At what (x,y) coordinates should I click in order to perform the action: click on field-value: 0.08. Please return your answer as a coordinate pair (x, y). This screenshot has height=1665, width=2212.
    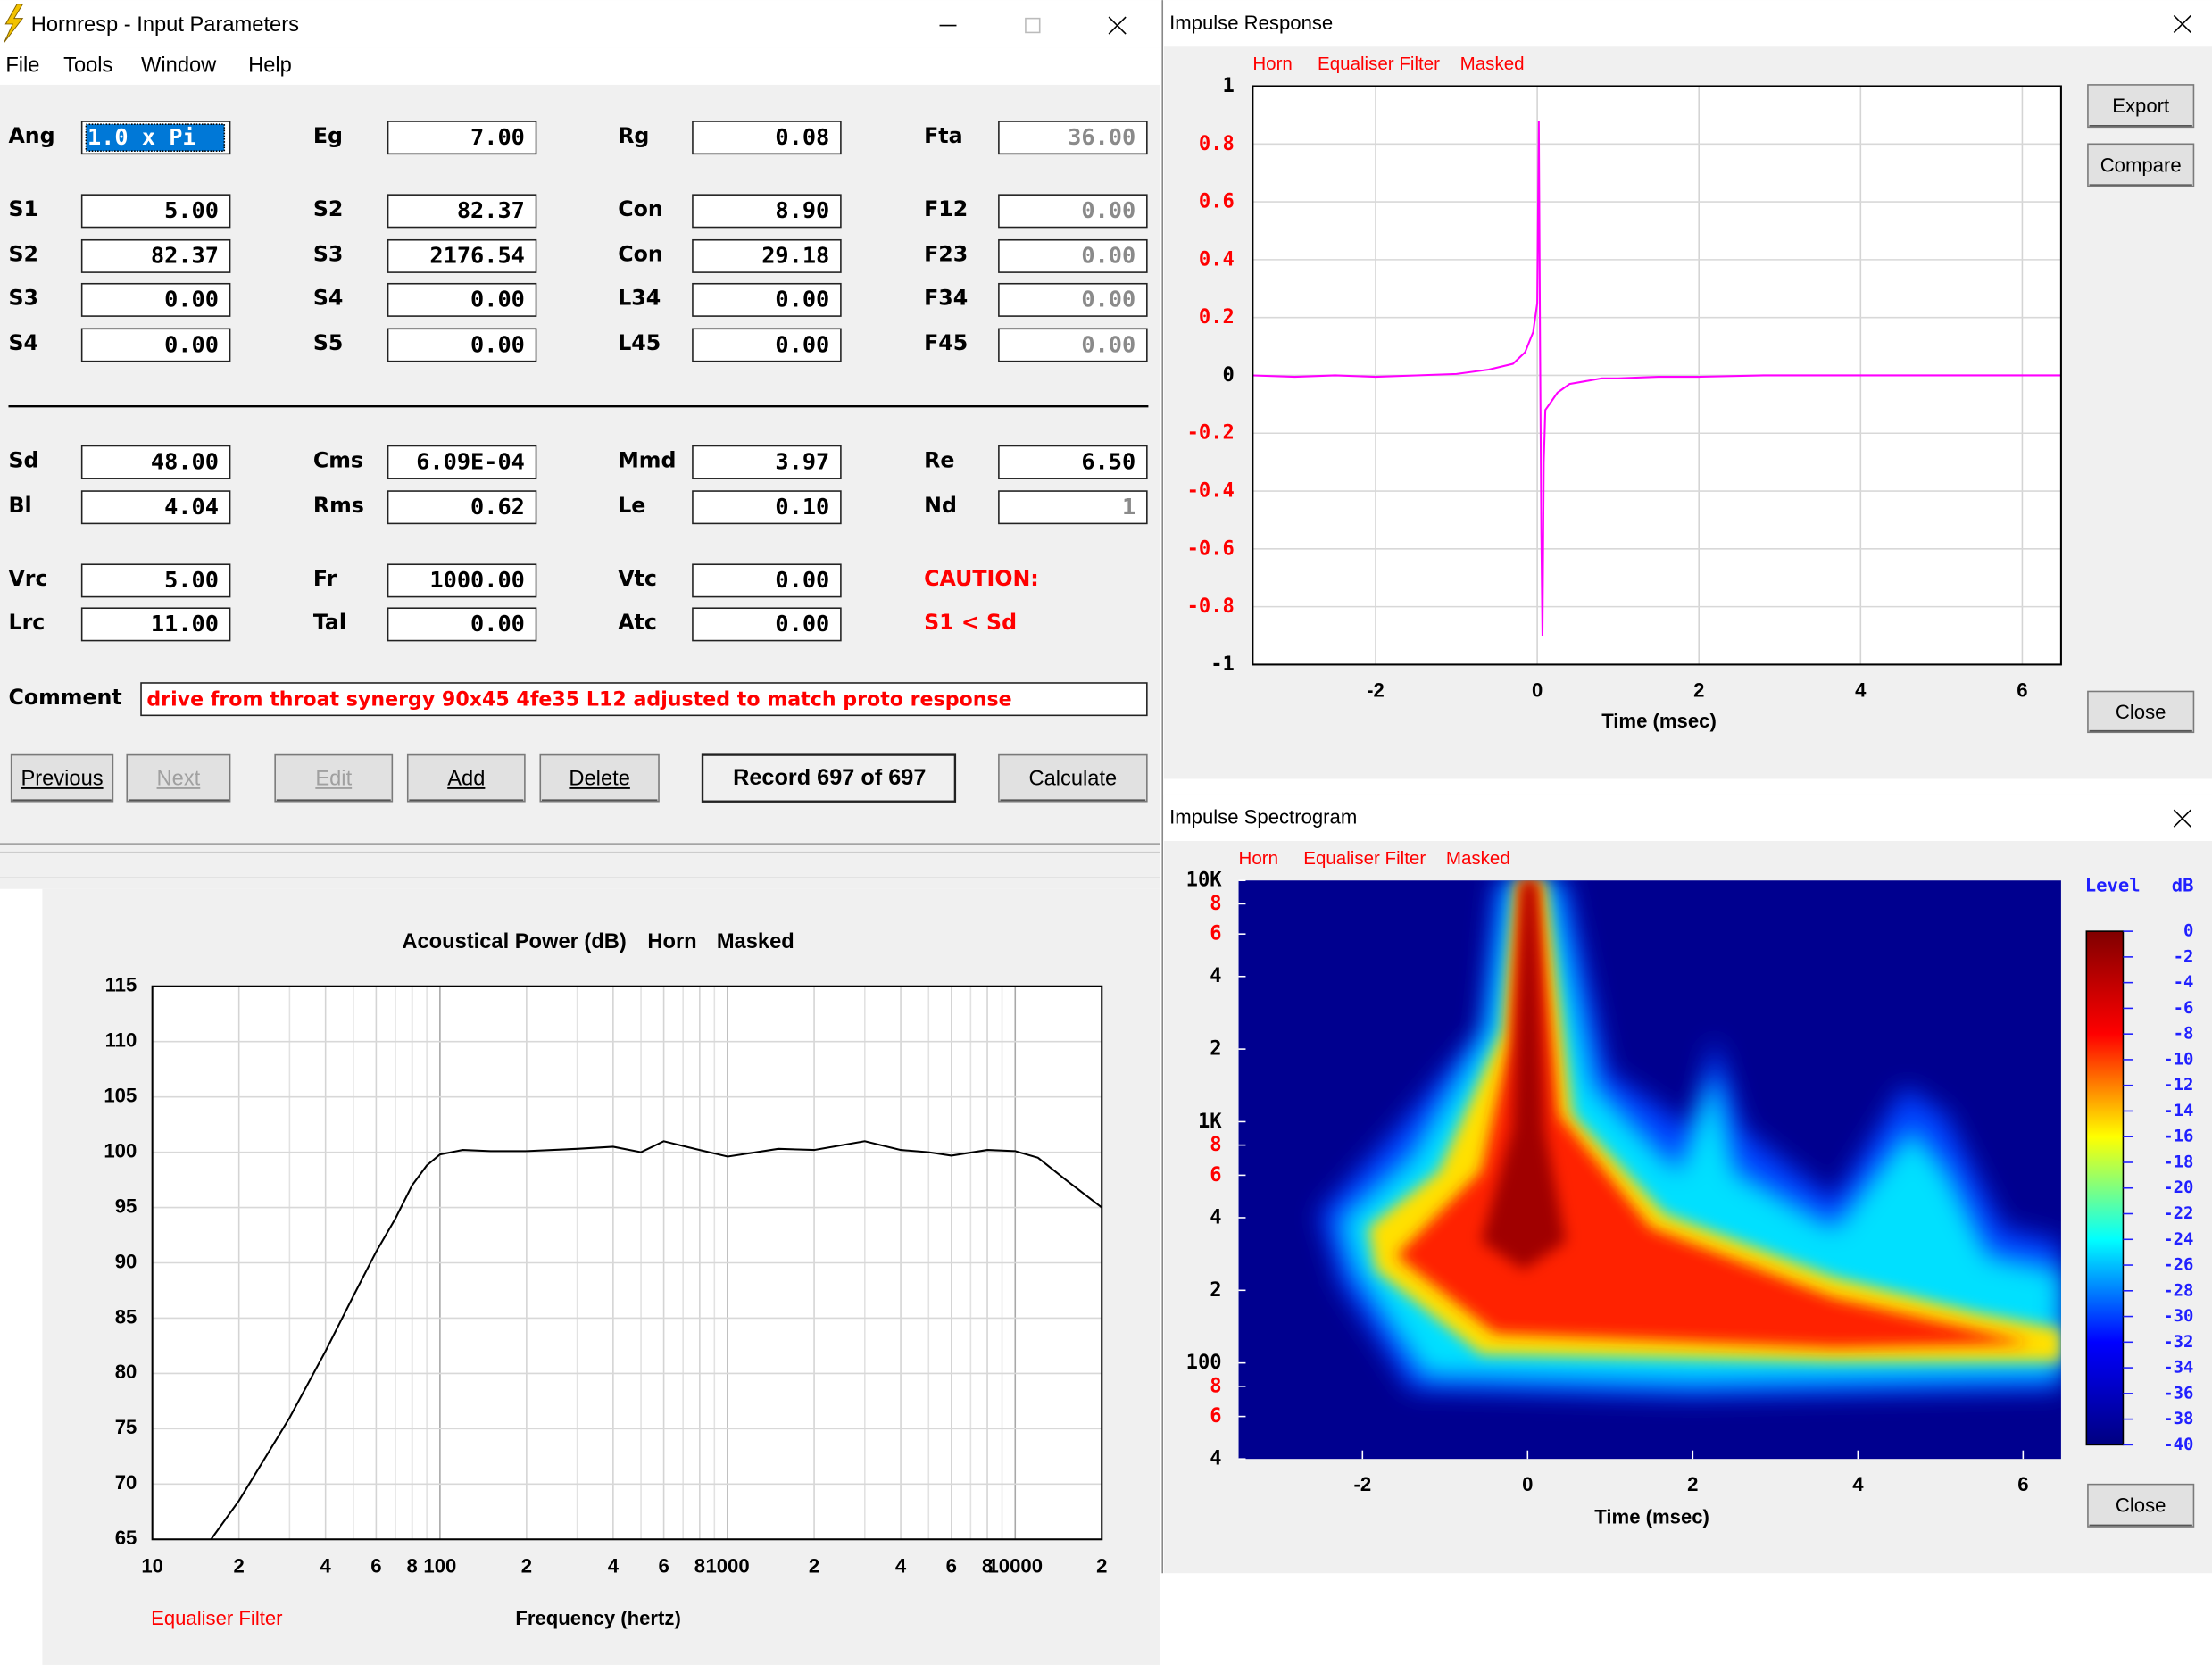
    Looking at the image, I should click on (802, 137).